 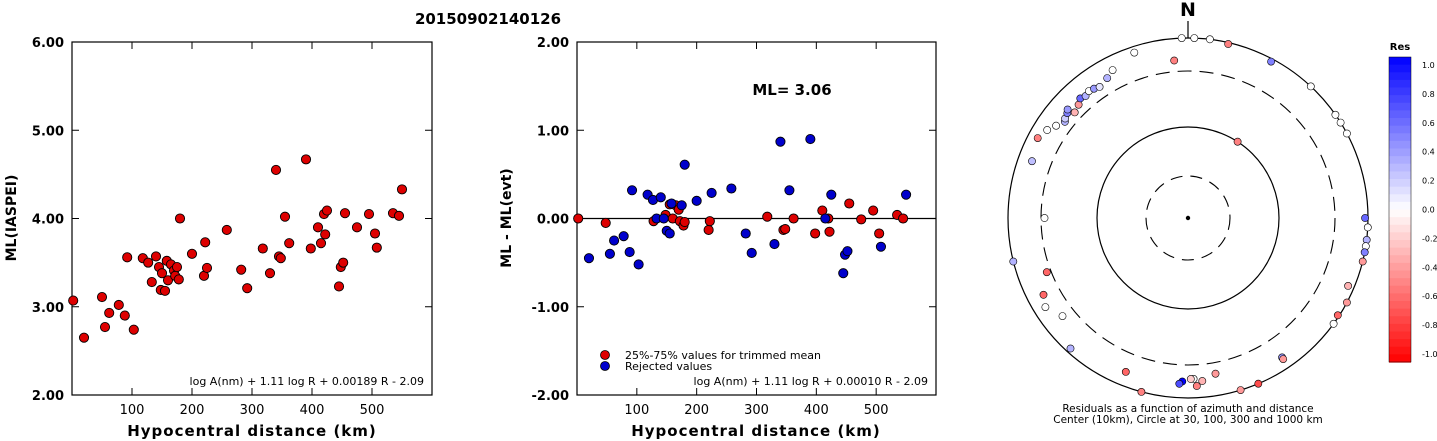 I want to click on y-tick-label: 4.00, so click(x=48, y=220).